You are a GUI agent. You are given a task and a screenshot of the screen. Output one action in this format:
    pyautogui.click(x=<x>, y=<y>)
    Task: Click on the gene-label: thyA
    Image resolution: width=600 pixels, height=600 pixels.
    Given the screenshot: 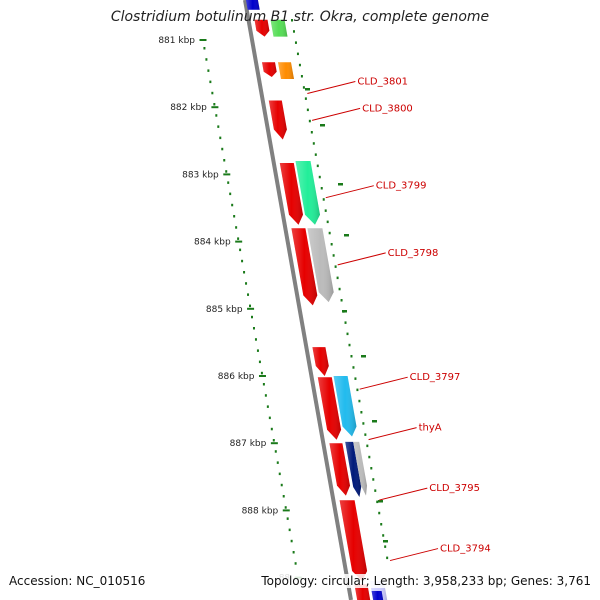 What is the action you would take?
    pyautogui.click(x=430, y=428)
    